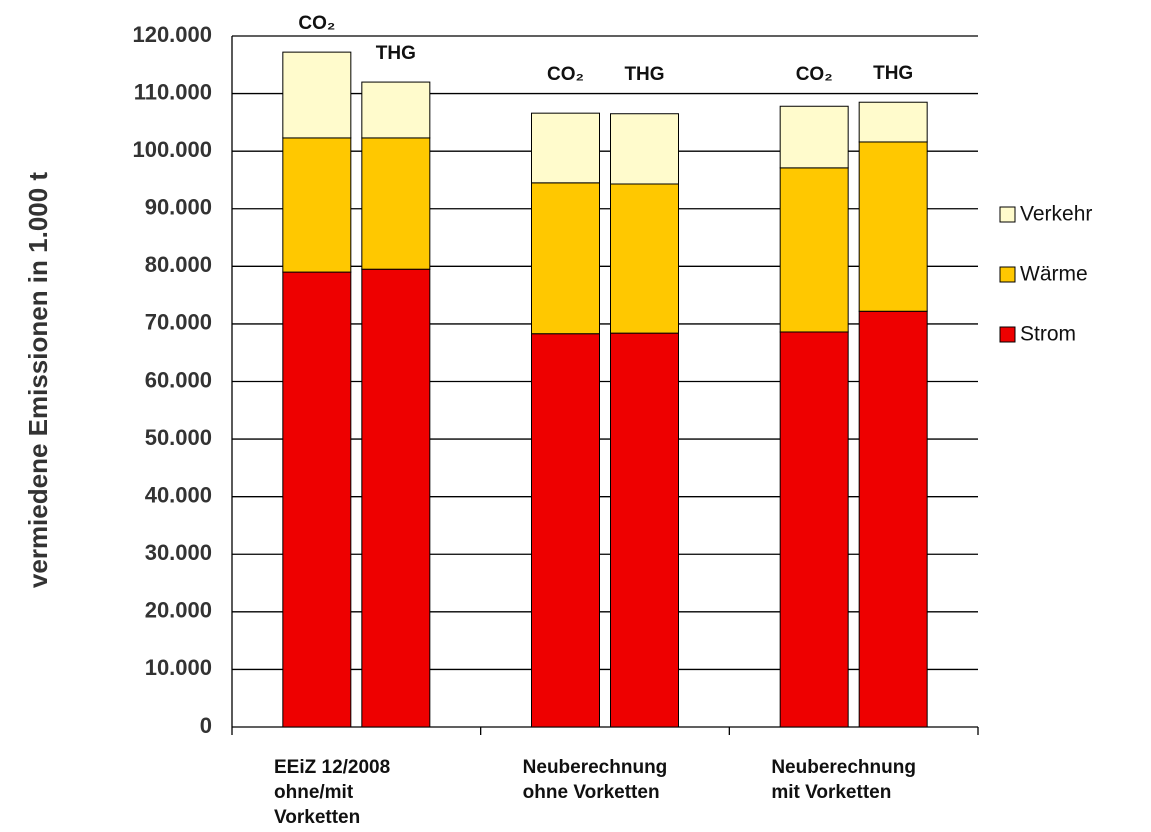  I want to click on y-tick-label: 90.000, so click(178, 207).